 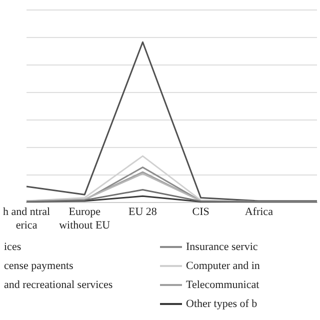 I want to click on text: ices, so click(x=13, y=247).